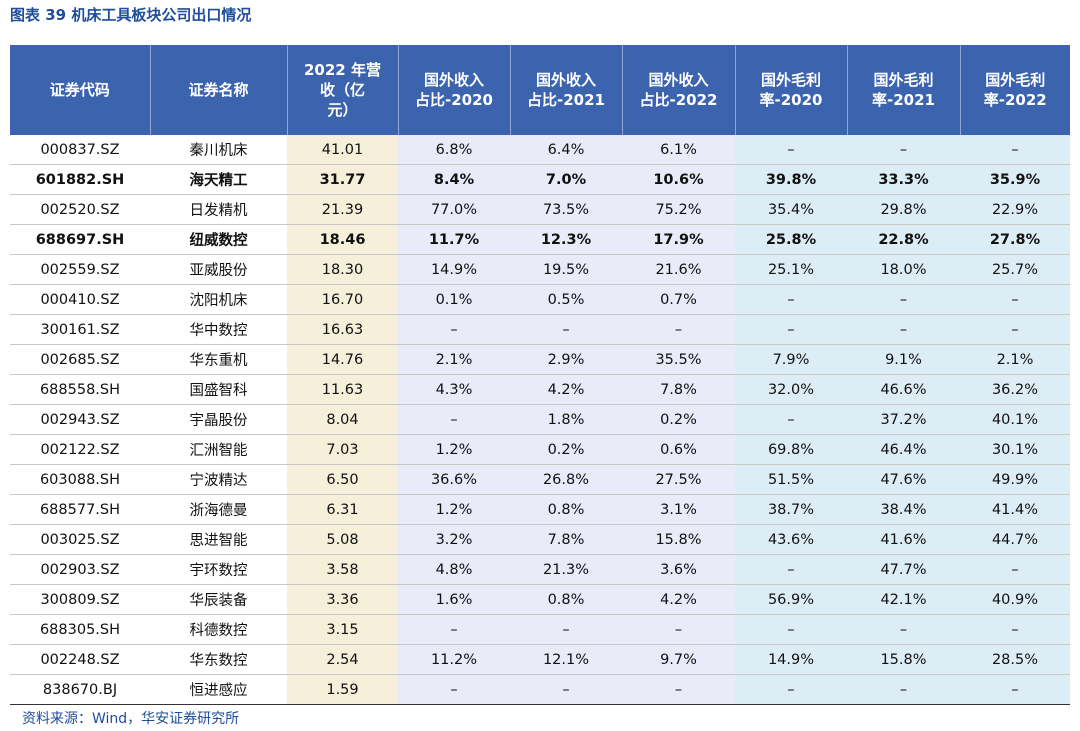 Image resolution: width=1080 pixels, height=731 pixels. I want to click on table-cell: 6.8%, so click(454, 150).